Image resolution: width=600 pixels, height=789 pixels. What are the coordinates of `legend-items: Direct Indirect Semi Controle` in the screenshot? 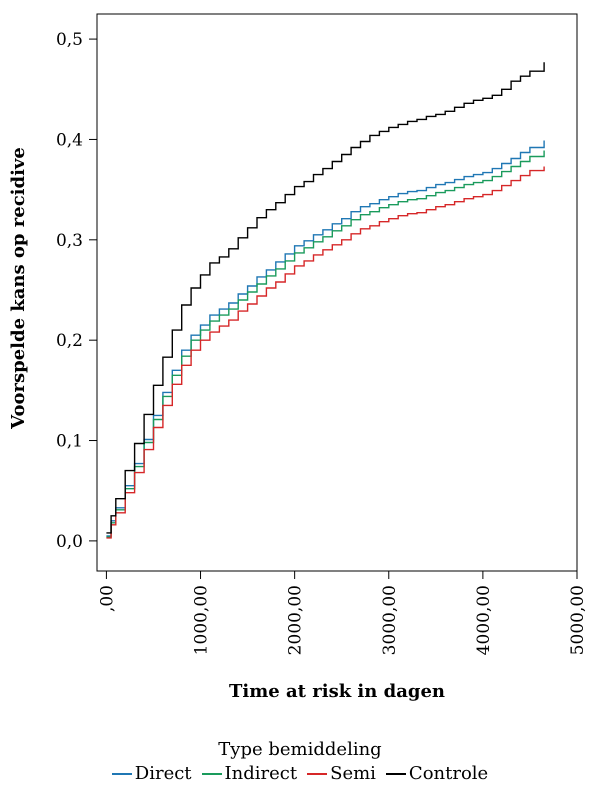 It's located at (300, 774).